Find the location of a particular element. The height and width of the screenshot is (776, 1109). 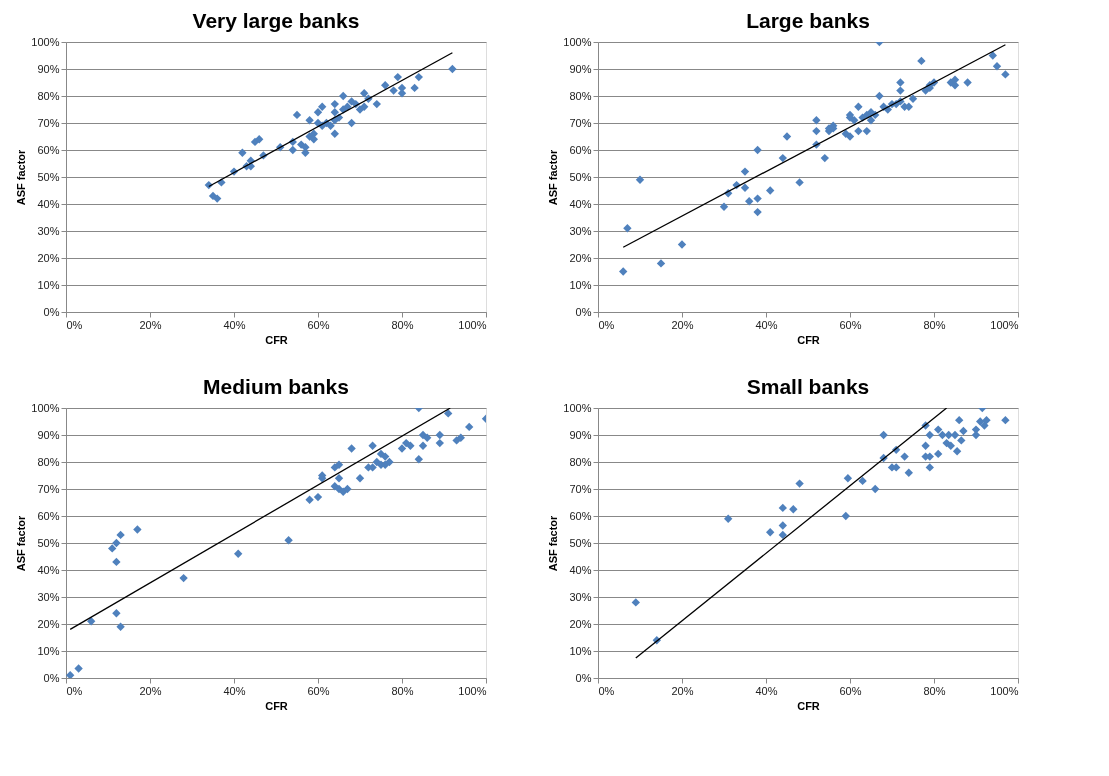

chart-title: Very large banks is located at coordinates (276, 20).